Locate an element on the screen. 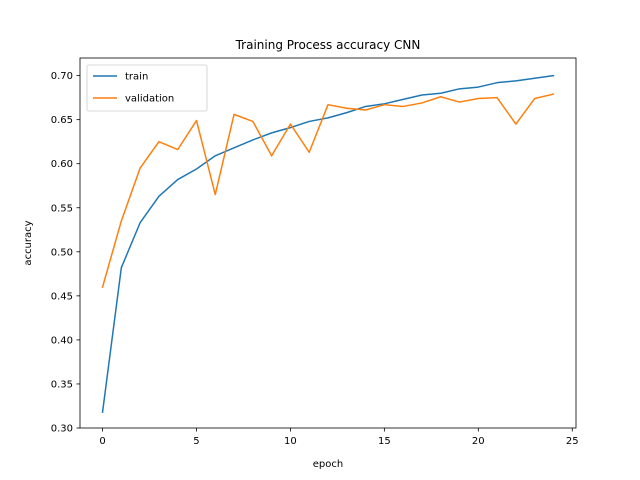  chart-title: Training Process accuracy CNN is located at coordinates (328, 45).